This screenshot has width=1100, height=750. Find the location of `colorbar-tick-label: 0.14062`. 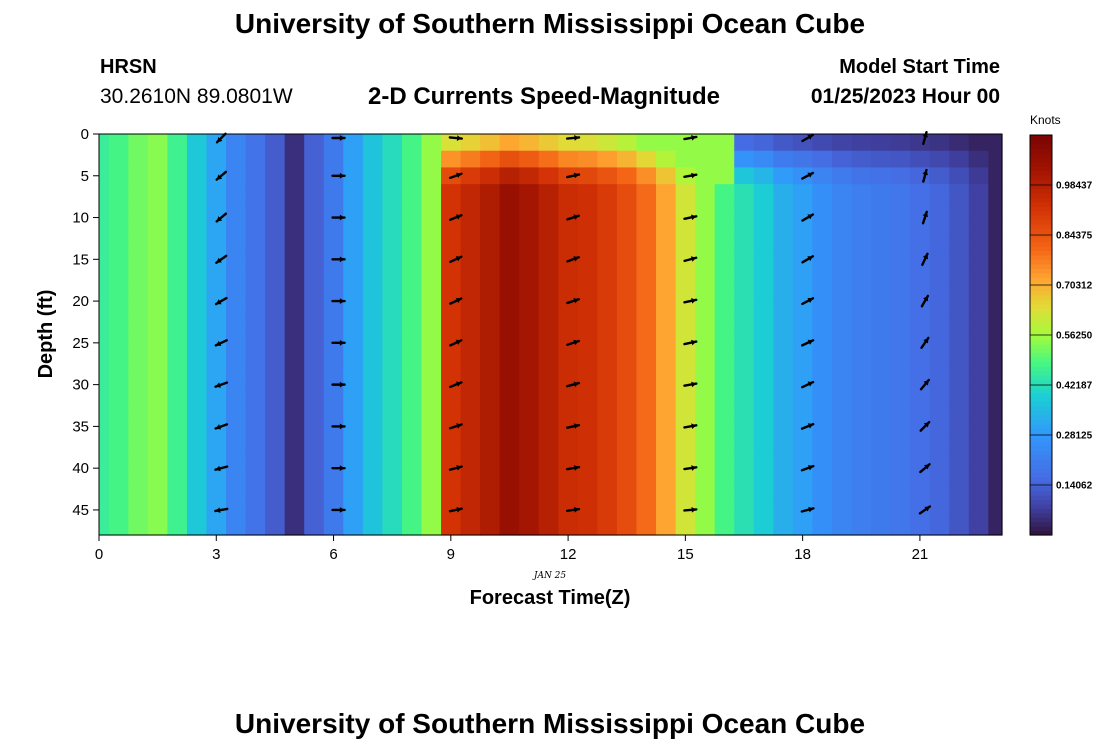

colorbar-tick-label: 0.14062 is located at coordinates (1074, 486).